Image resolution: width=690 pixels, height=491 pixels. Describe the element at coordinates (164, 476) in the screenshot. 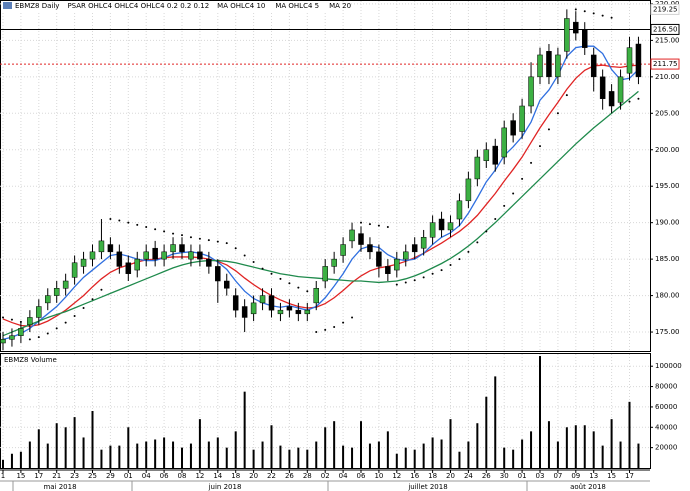

I see `x-tick-label: 06` at that location.